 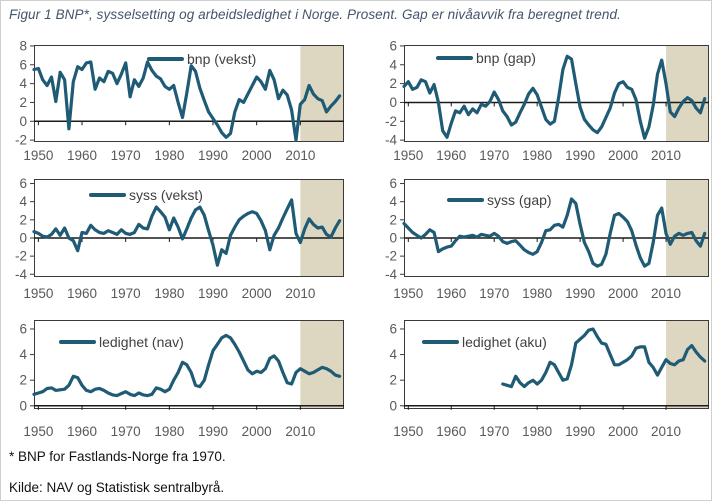 What do you see at coordinates (141, 342) in the screenshot?
I see `legend-label: ledighet (nav)` at bounding box center [141, 342].